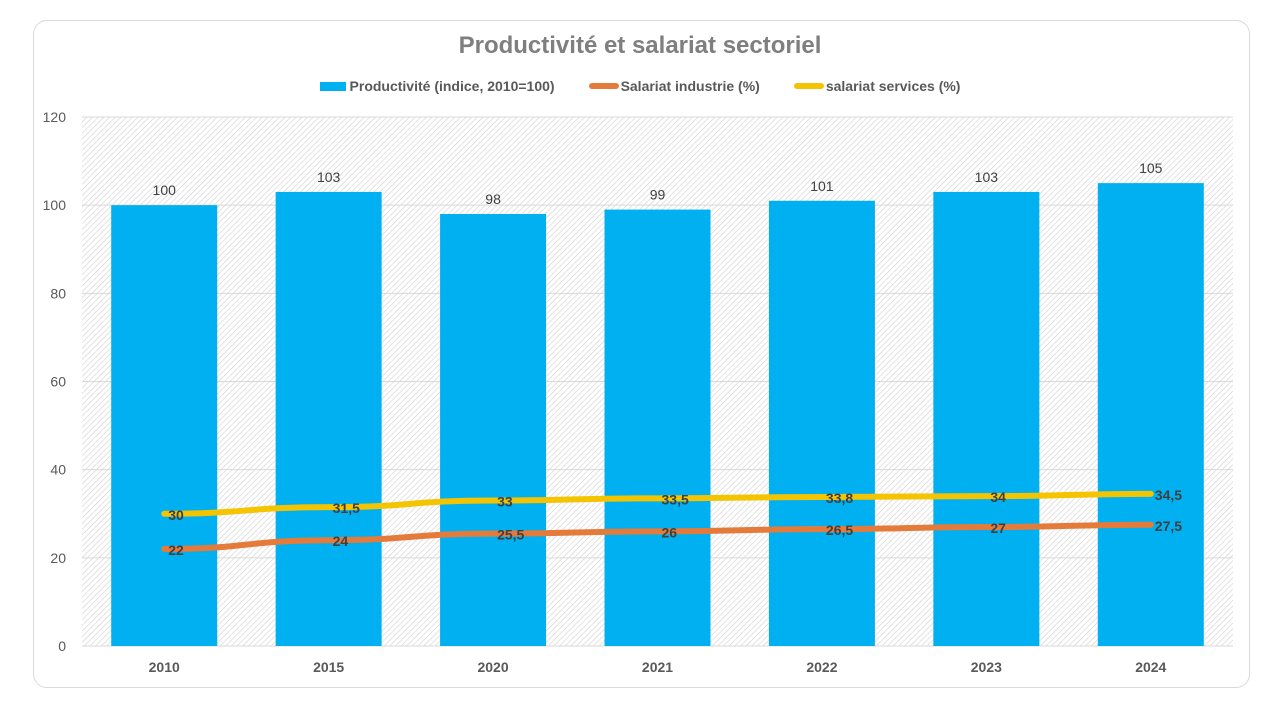  I want to click on bar-data-label: 101, so click(822, 186).